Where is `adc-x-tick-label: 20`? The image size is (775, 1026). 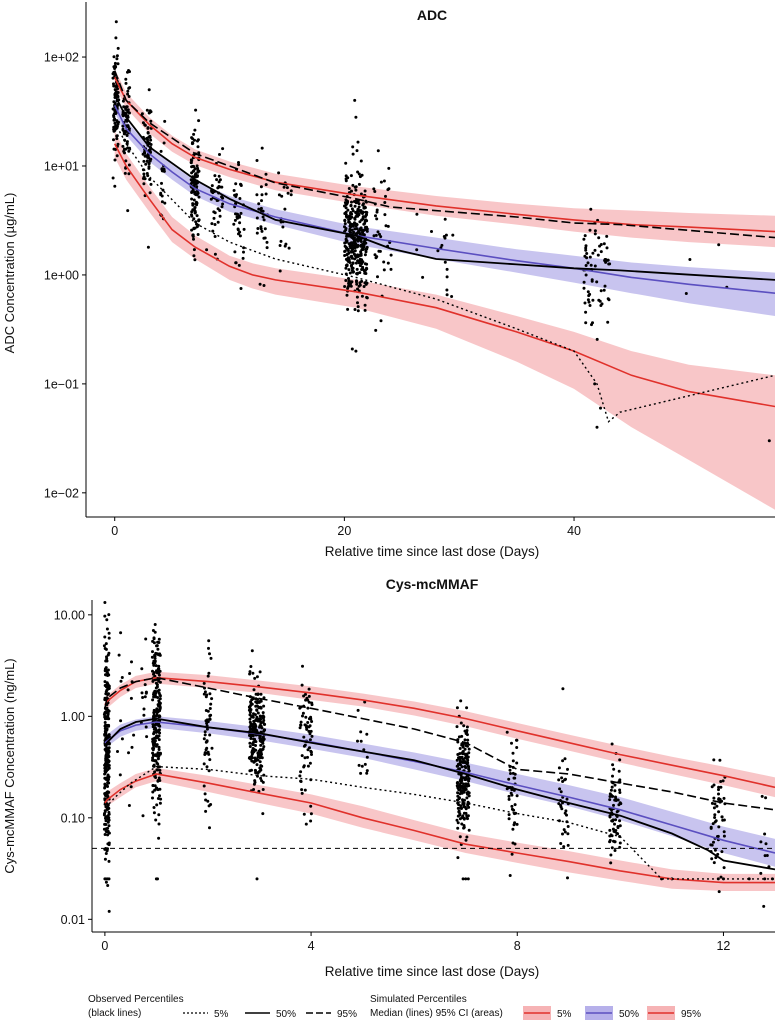
adc-x-tick-label: 20 is located at coordinates (344, 531).